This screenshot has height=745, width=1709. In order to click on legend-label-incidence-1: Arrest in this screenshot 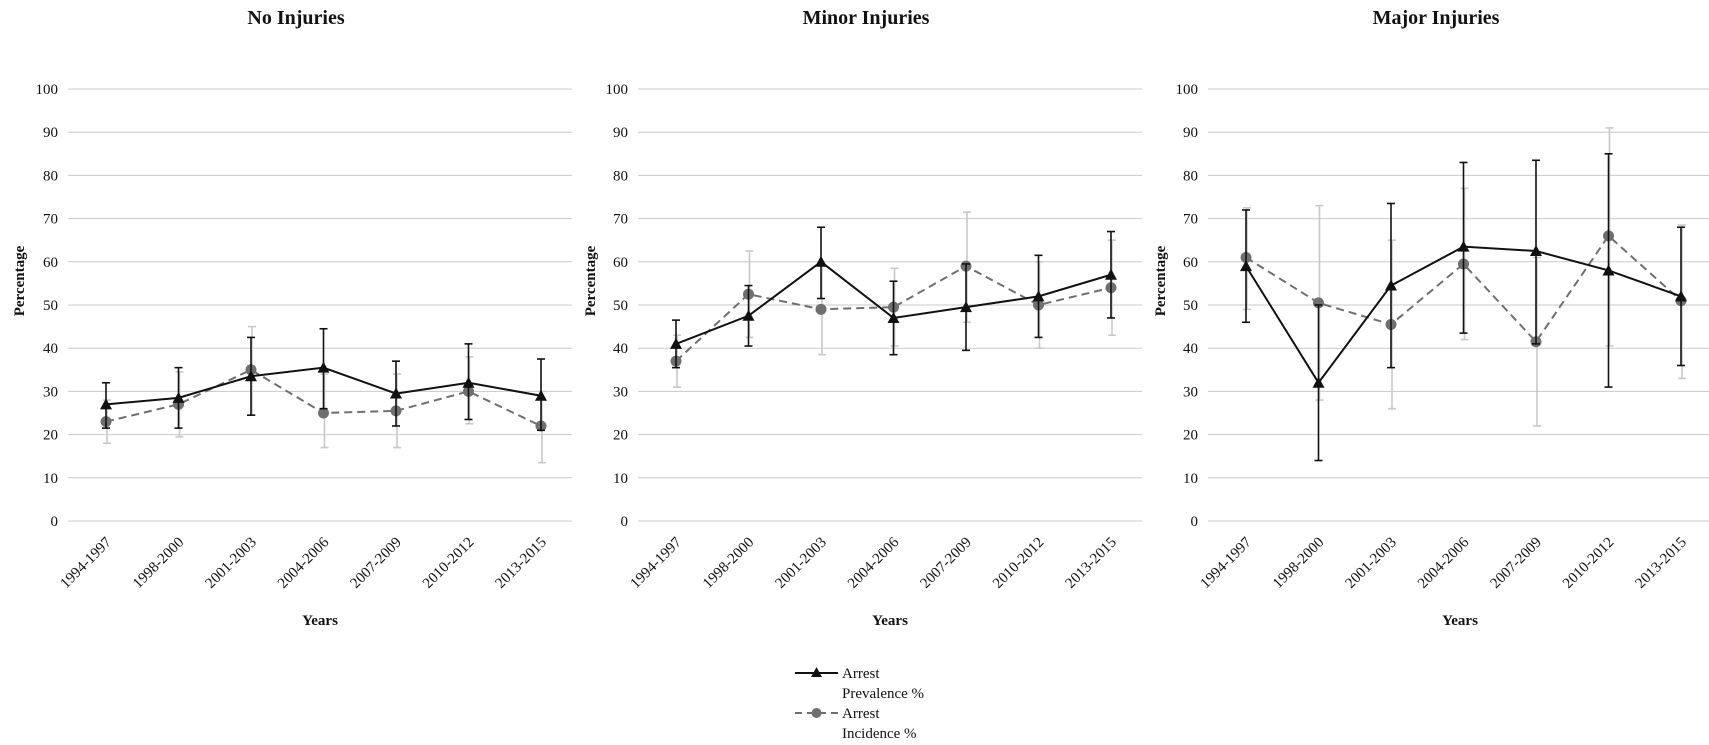, I will do `click(861, 714)`.